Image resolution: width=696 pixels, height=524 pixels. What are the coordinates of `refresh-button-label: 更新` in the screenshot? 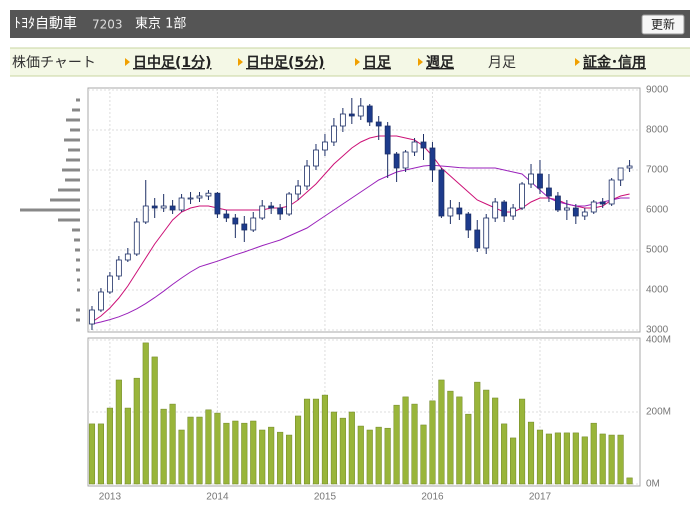 It's located at (663, 24).